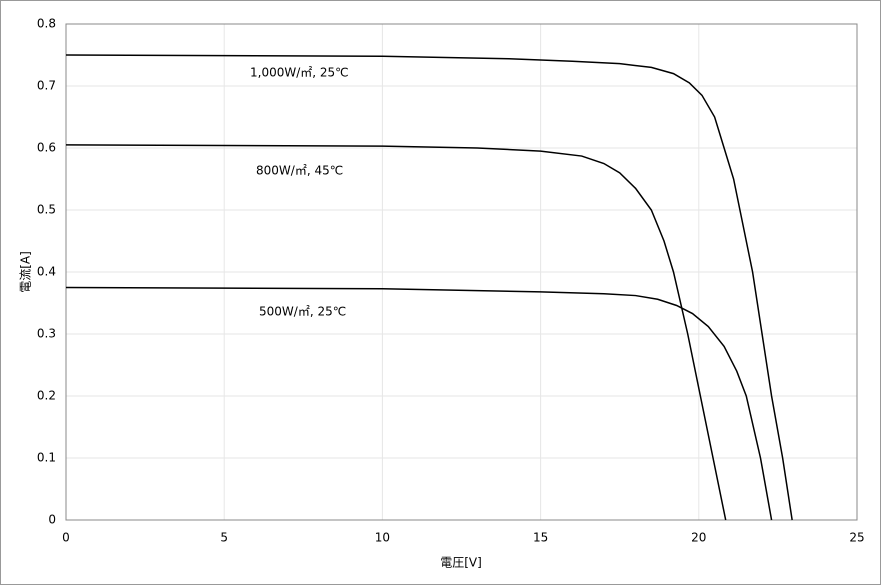 This screenshot has width=881, height=585. I want to click on y-tick-label: 0, so click(52, 520).